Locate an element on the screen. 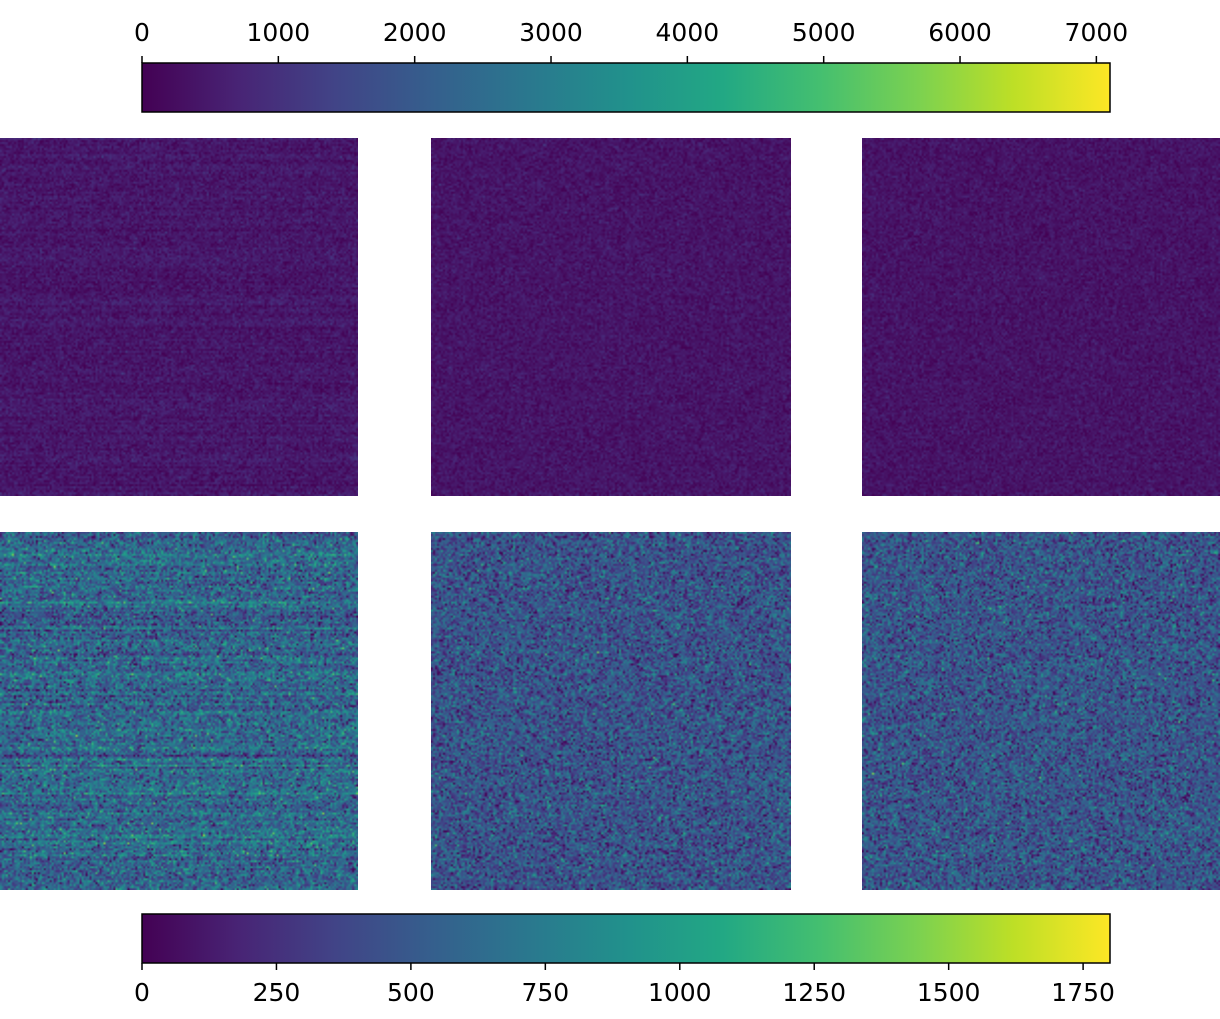 The image size is (1220, 1019). panel-row0-col2 is located at coordinates (1041, 317).